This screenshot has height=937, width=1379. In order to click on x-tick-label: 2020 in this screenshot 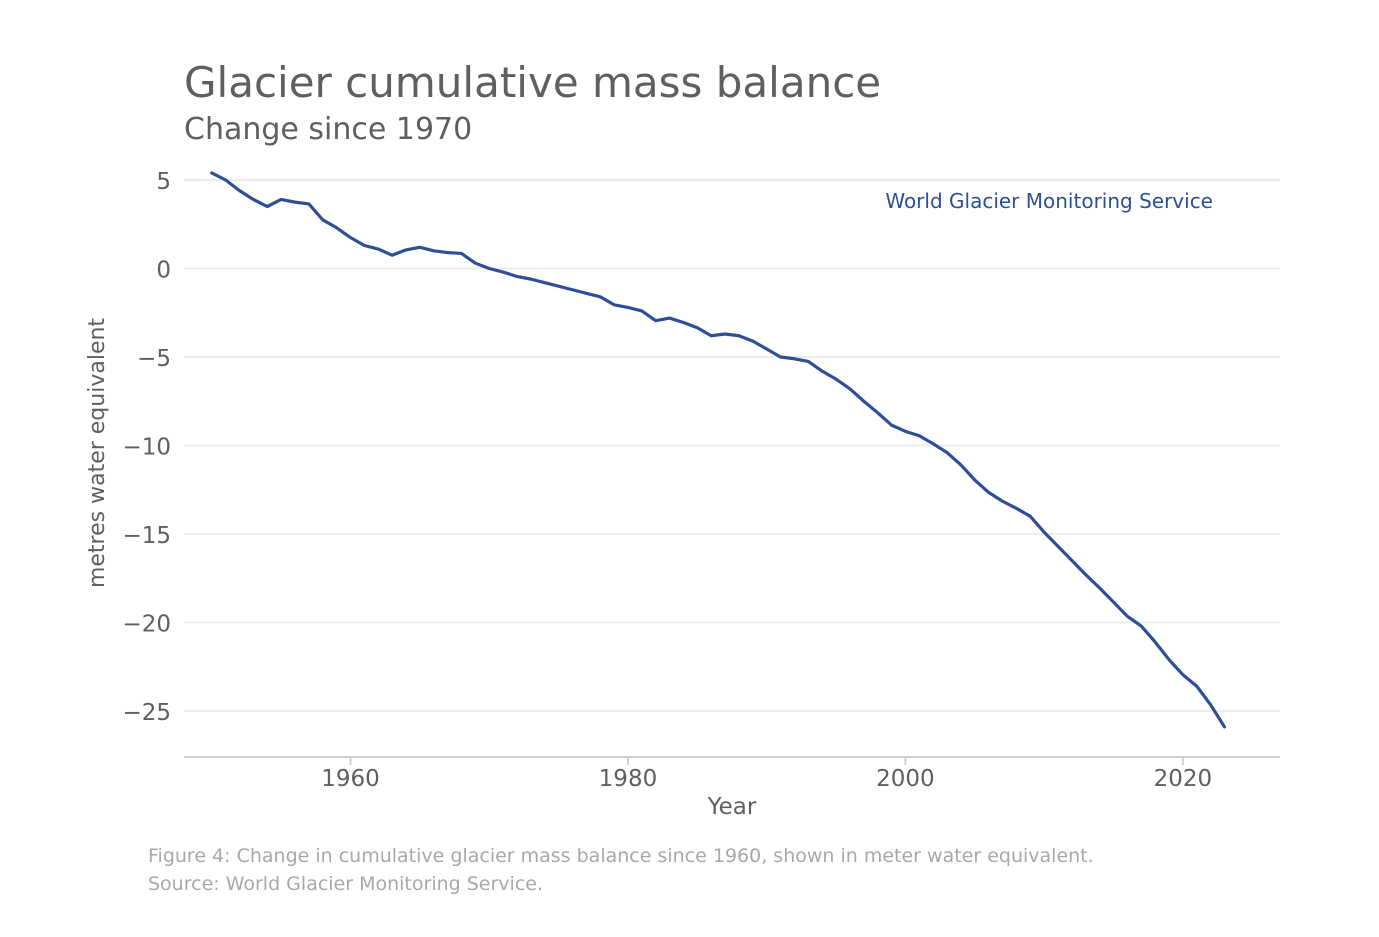, I will do `click(1183, 779)`.